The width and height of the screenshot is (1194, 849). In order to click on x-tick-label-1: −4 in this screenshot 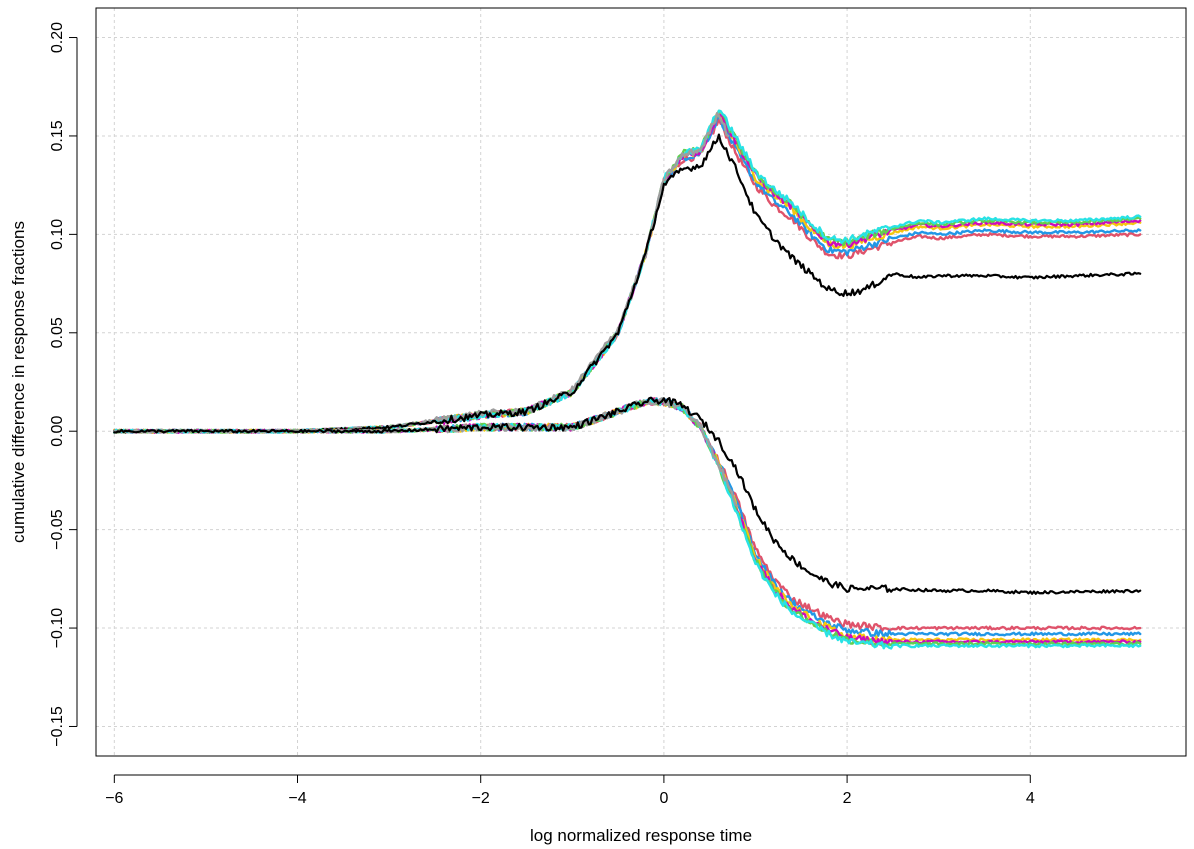, I will do `click(297, 798)`.